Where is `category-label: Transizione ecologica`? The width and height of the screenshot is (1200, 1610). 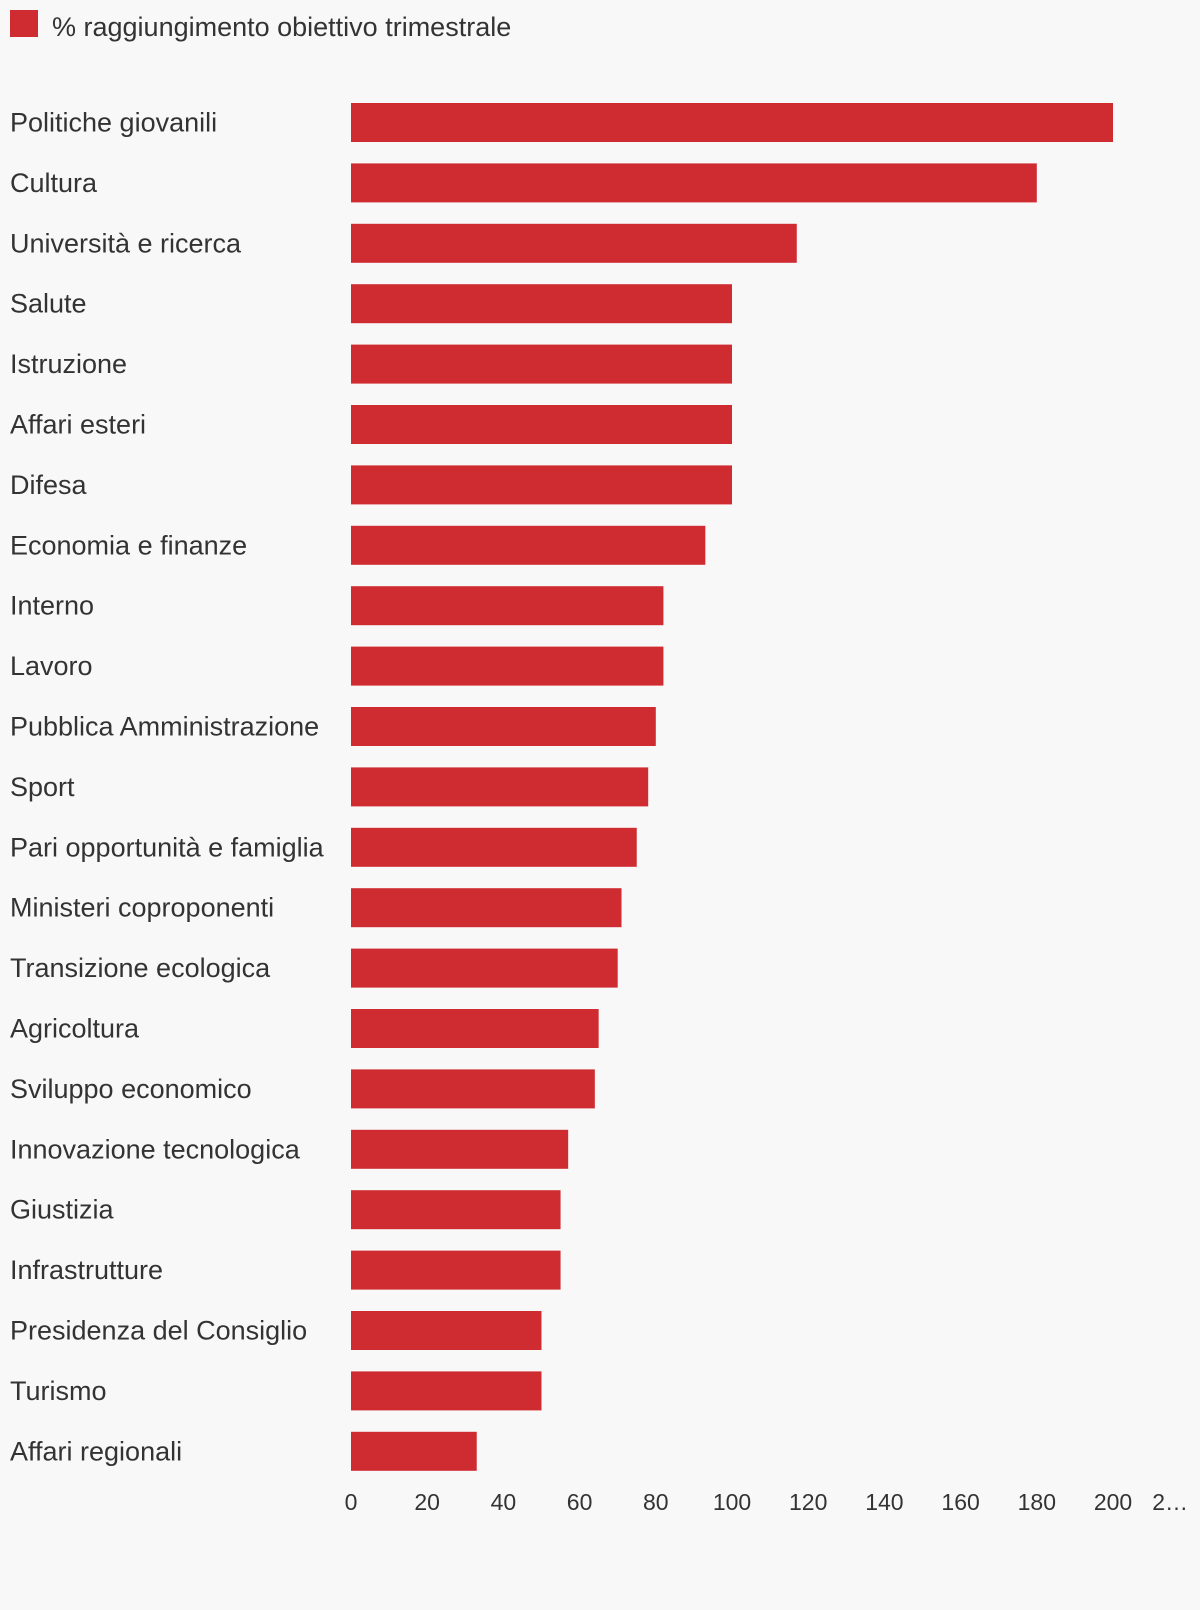
category-label: Transizione ecologica is located at coordinates (140, 968).